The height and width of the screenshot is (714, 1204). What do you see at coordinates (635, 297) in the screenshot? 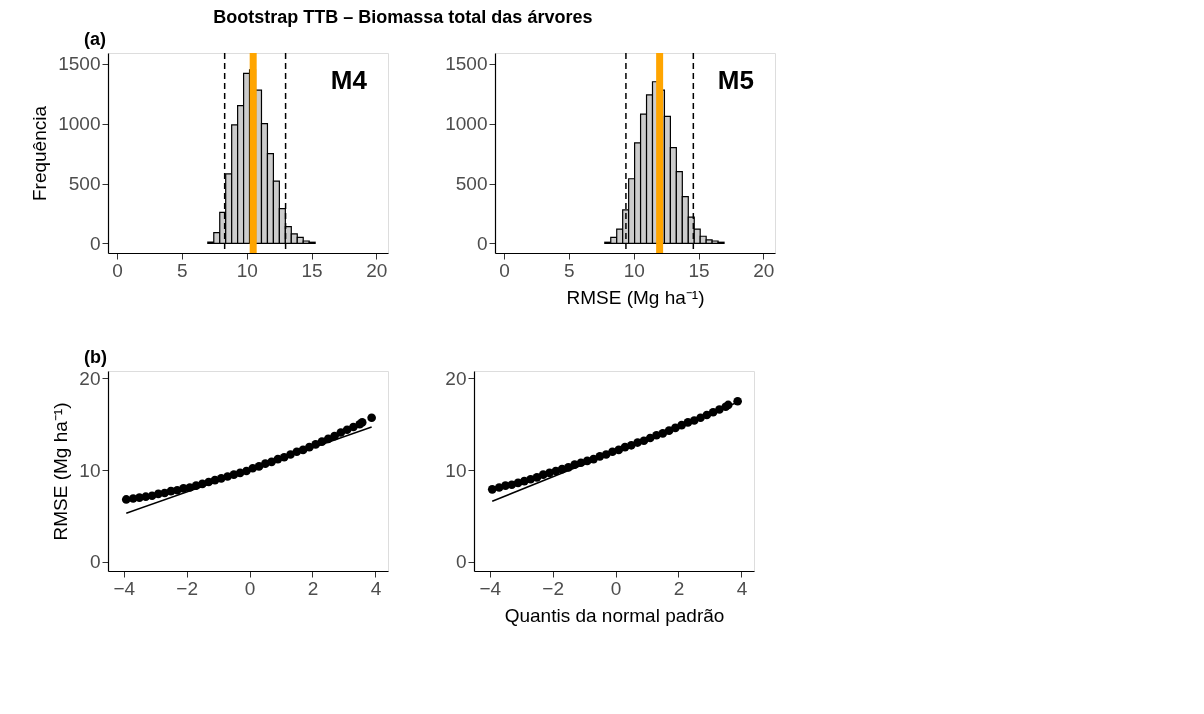
I see `x-axis-title: RMSE (Mg ha⁻¹)` at bounding box center [635, 297].